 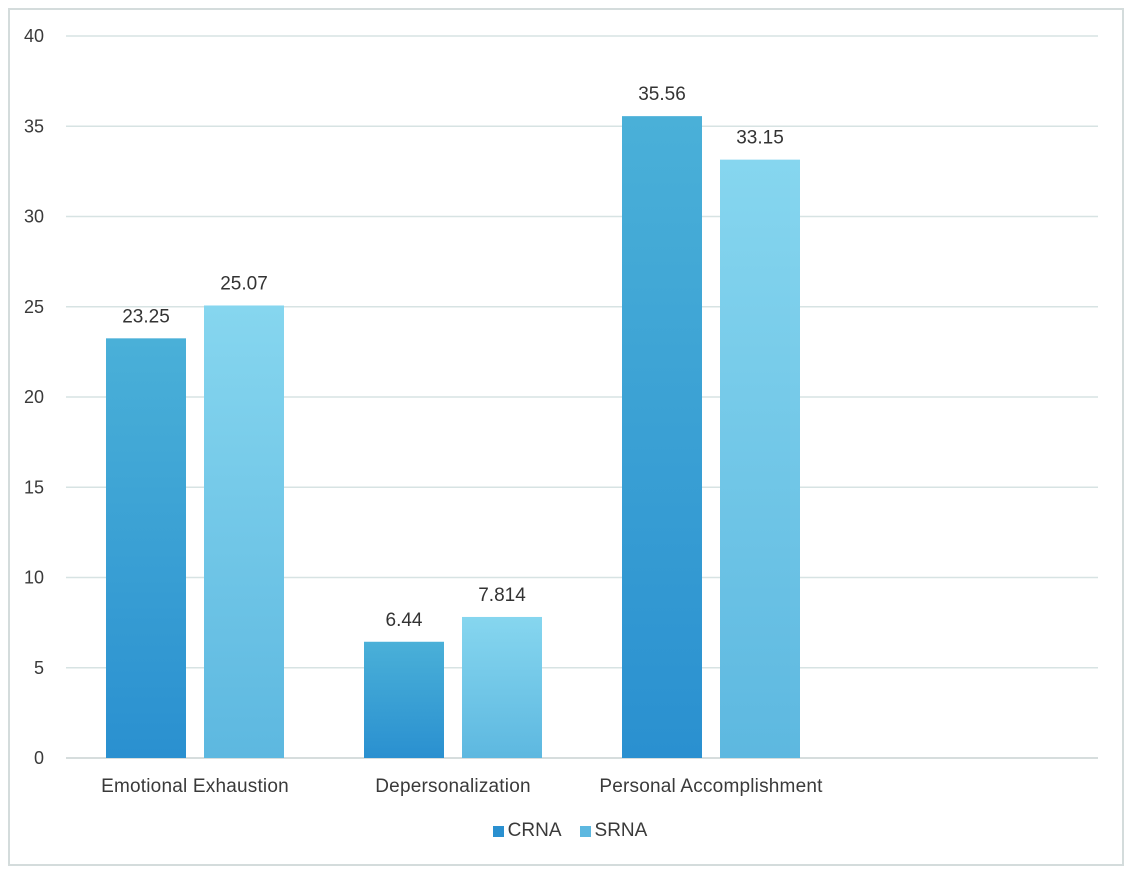 What do you see at coordinates (585, 831) in the screenshot?
I see `legend-swatch-srna` at bounding box center [585, 831].